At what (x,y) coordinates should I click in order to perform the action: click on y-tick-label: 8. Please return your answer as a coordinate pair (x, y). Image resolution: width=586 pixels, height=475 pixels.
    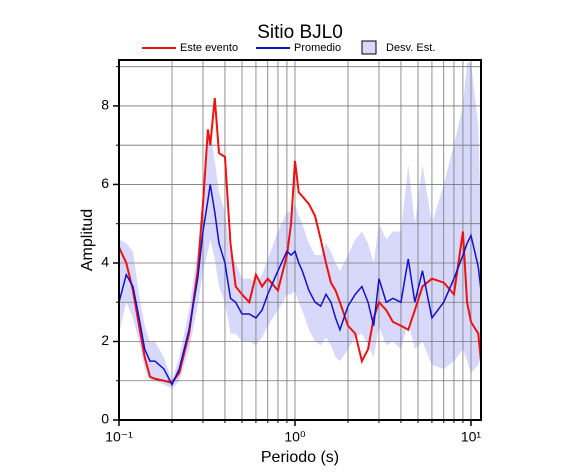
    Looking at the image, I should click on (105, 105).